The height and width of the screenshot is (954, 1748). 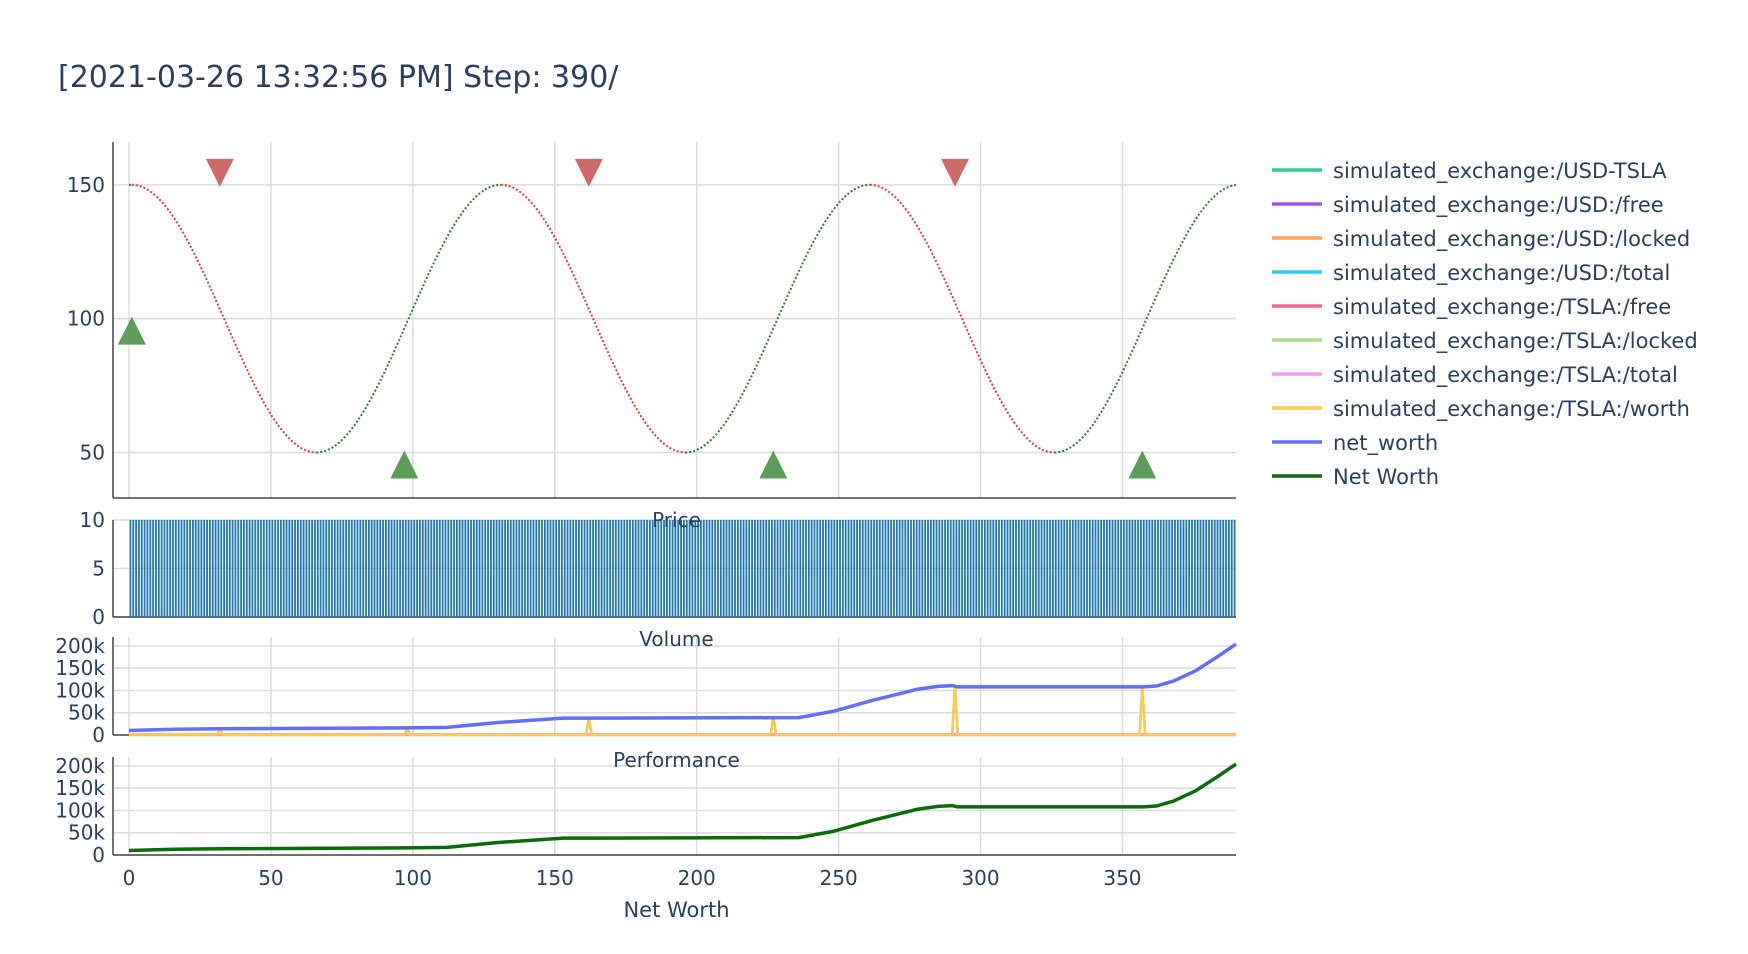 What do you see at coordinates (413, 878) in the screenshot?
I see `x-tick-label: 100` at bounding box center [413, 878].